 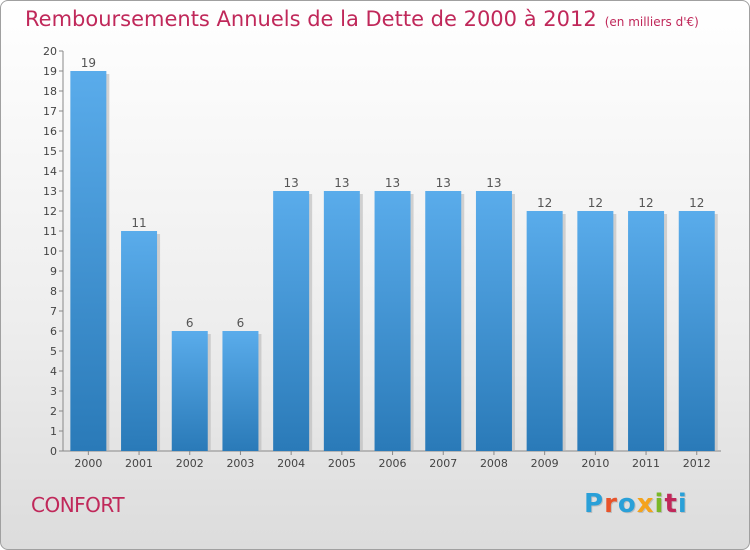 I want to click on y-tick-label: 18, so click(x=50, y=91).